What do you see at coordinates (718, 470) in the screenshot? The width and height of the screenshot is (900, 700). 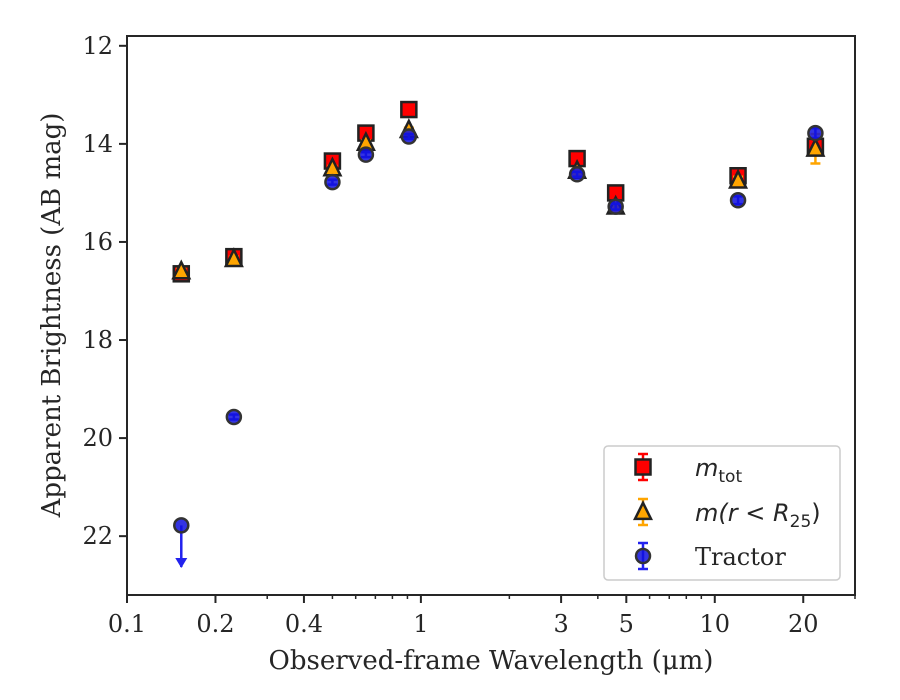 I see `legend-label: mtot` at bounding box center [718, 470].